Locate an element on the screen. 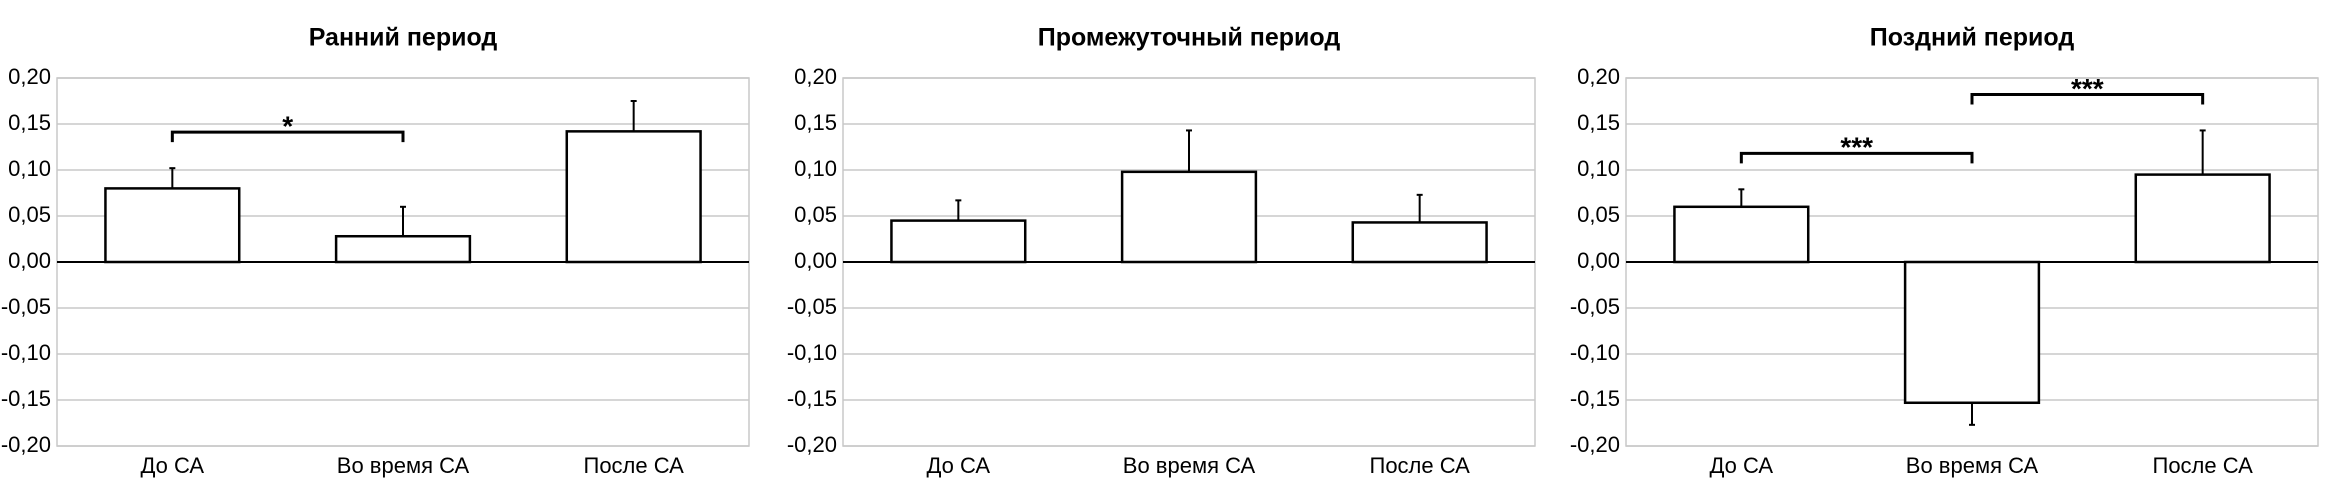  chart-title: Поздний период is located at coordinates (1972, 38).